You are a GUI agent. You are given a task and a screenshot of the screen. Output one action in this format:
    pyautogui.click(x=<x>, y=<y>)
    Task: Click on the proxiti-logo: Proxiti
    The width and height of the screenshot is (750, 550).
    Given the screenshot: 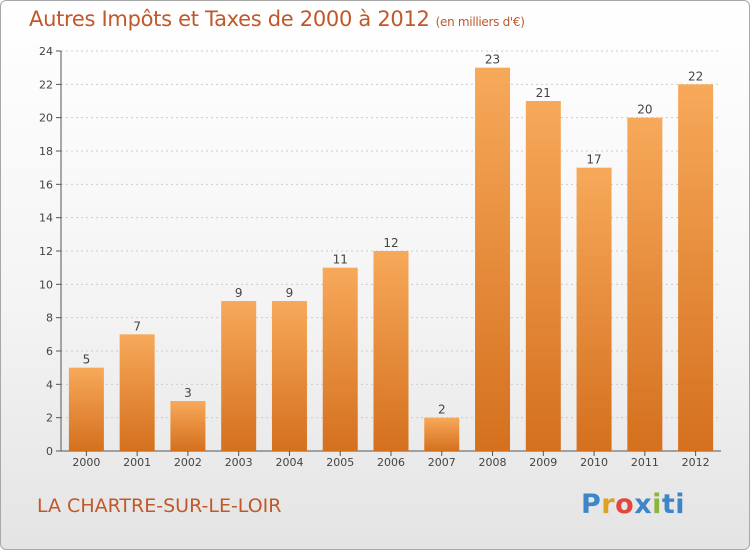 What is the action you would take?
    pyautogui.click(x=633, y=504)
    